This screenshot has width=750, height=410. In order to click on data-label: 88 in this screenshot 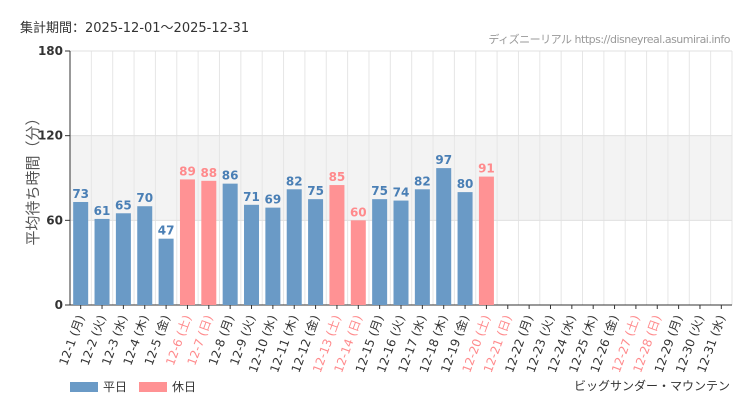, I will do `click(208, 173)`.